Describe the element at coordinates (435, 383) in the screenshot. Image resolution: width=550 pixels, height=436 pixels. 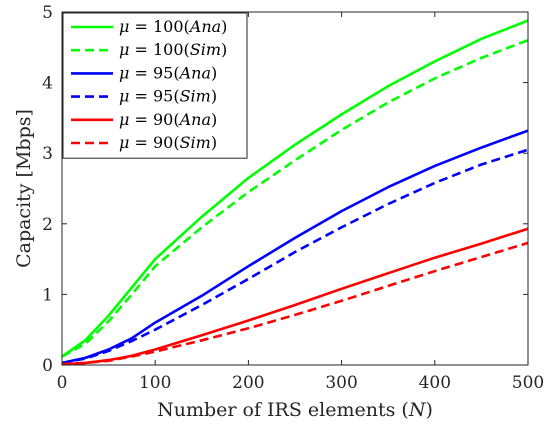
I see `x-tick-label: 400` at that location.